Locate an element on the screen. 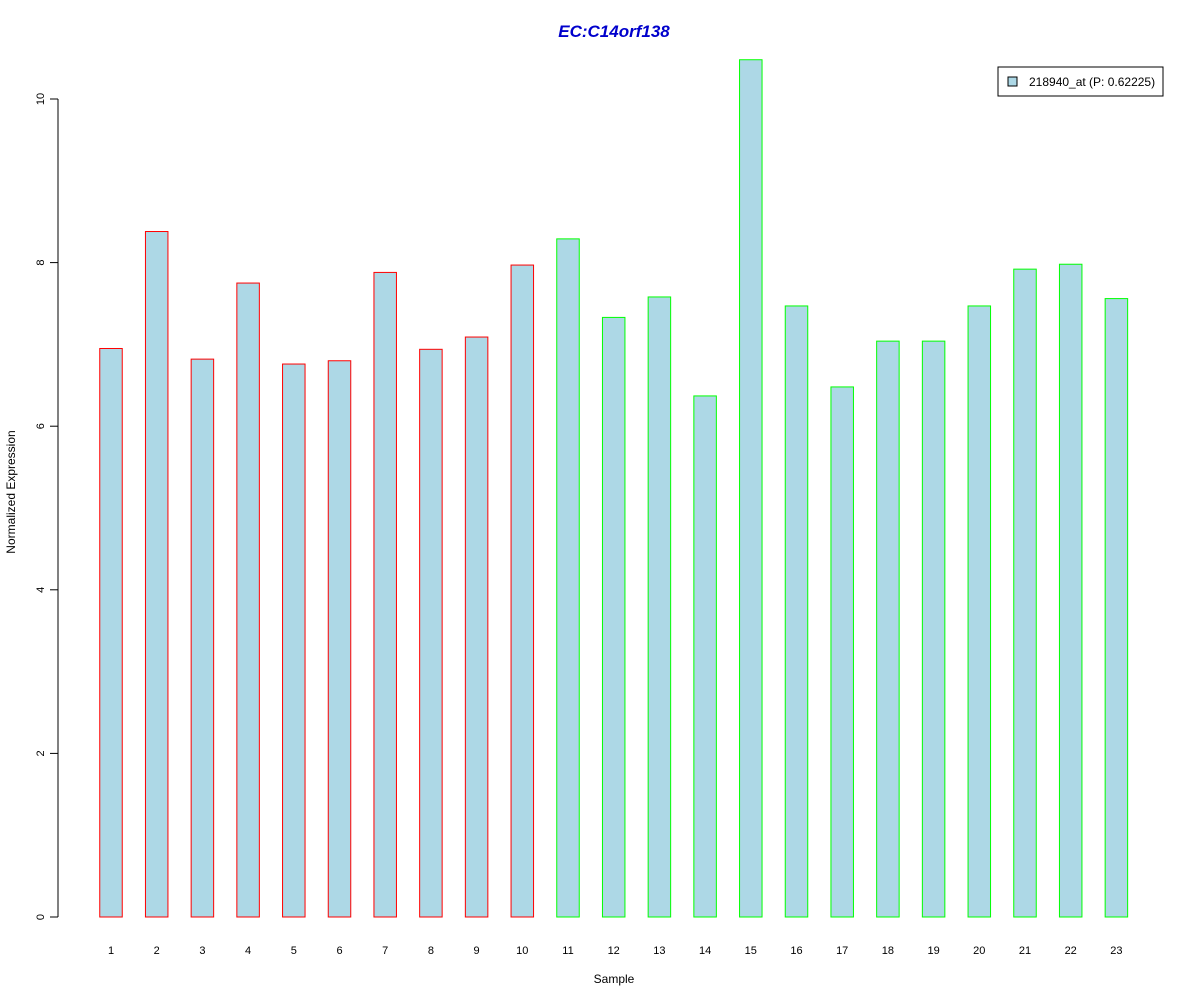 The height and width of the screenshot is (1000, 1200). x-tick-label: 6 is located at coordinates (339, 951).